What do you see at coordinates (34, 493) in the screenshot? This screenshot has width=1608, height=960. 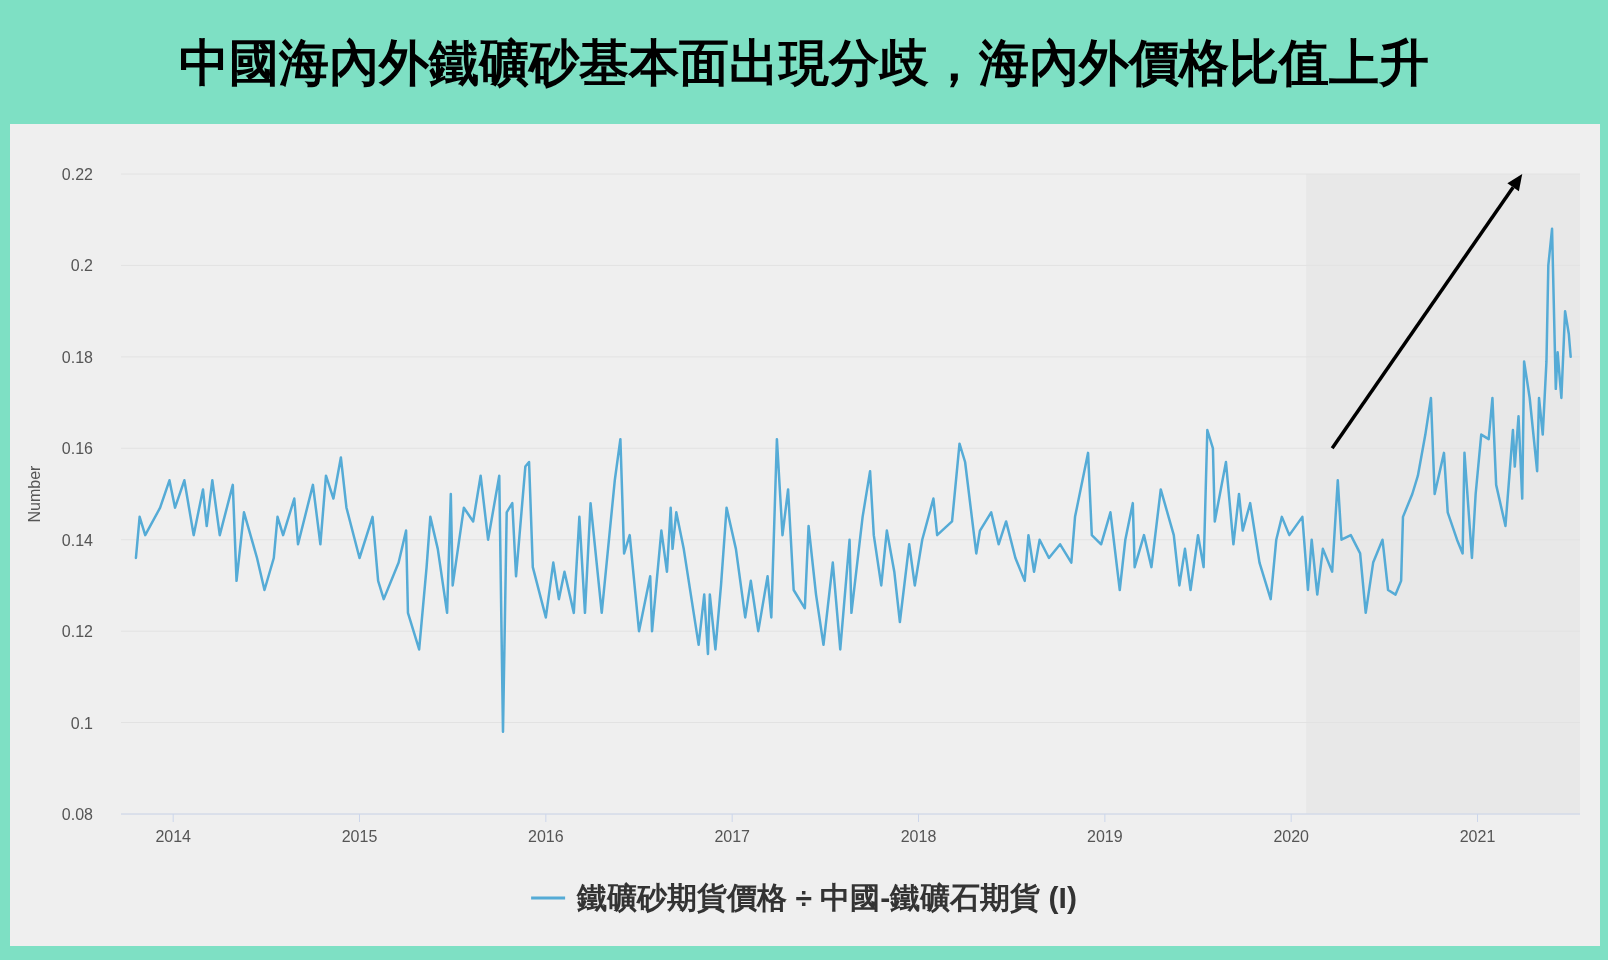 I see `y-axis-title: Number` at bounding box center [34, 493].